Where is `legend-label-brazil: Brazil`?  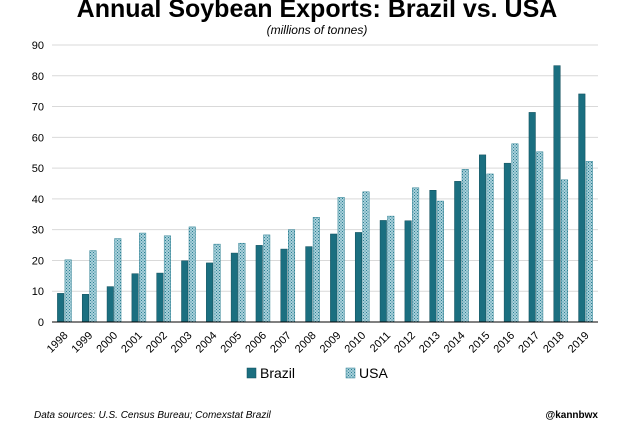 legend-label-brazil: Brazil is located at coordinates (277, 373).